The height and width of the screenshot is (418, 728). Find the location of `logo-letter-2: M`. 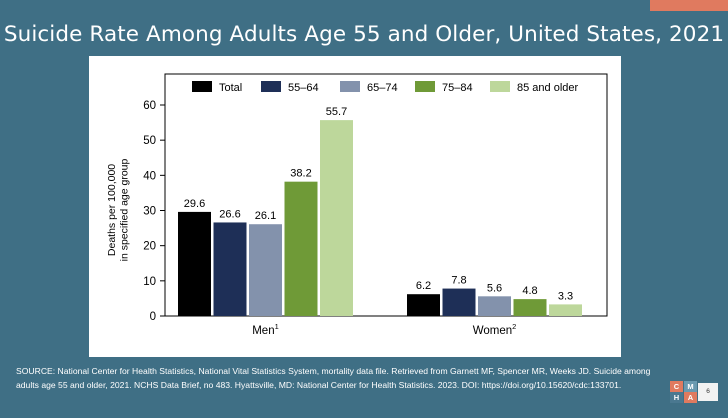

logo-letter-2: M is located at coordinates (690, 386).